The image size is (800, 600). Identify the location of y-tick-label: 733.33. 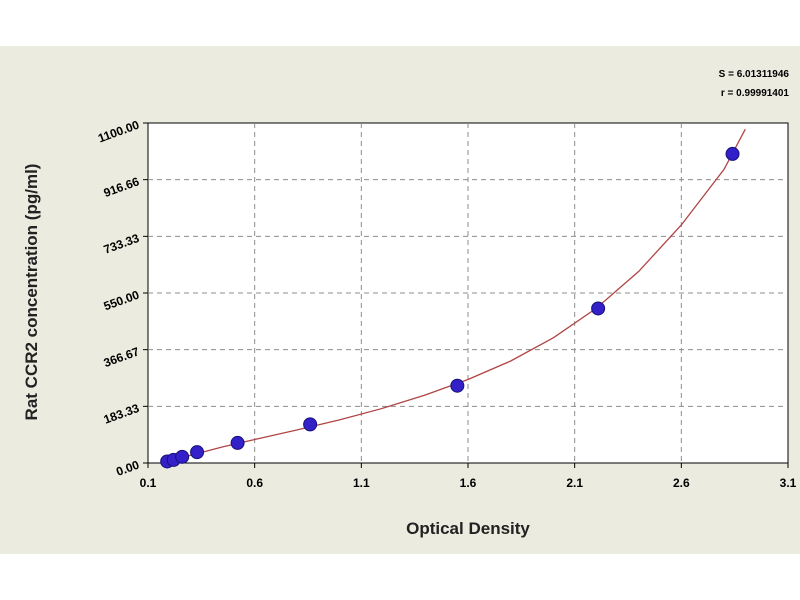
(122, 244).